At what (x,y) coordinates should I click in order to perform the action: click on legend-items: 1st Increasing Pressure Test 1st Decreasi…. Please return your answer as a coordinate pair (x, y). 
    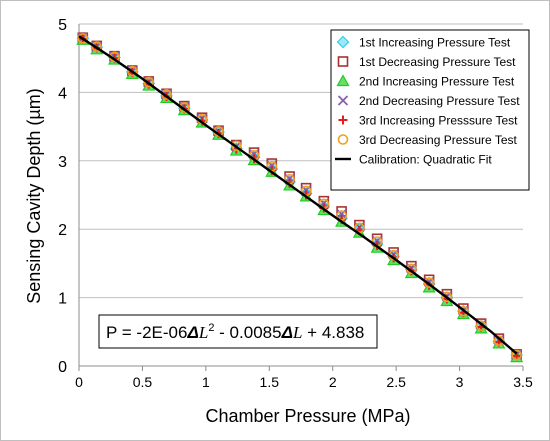
    Looking at the image, I should click on (427, 101).